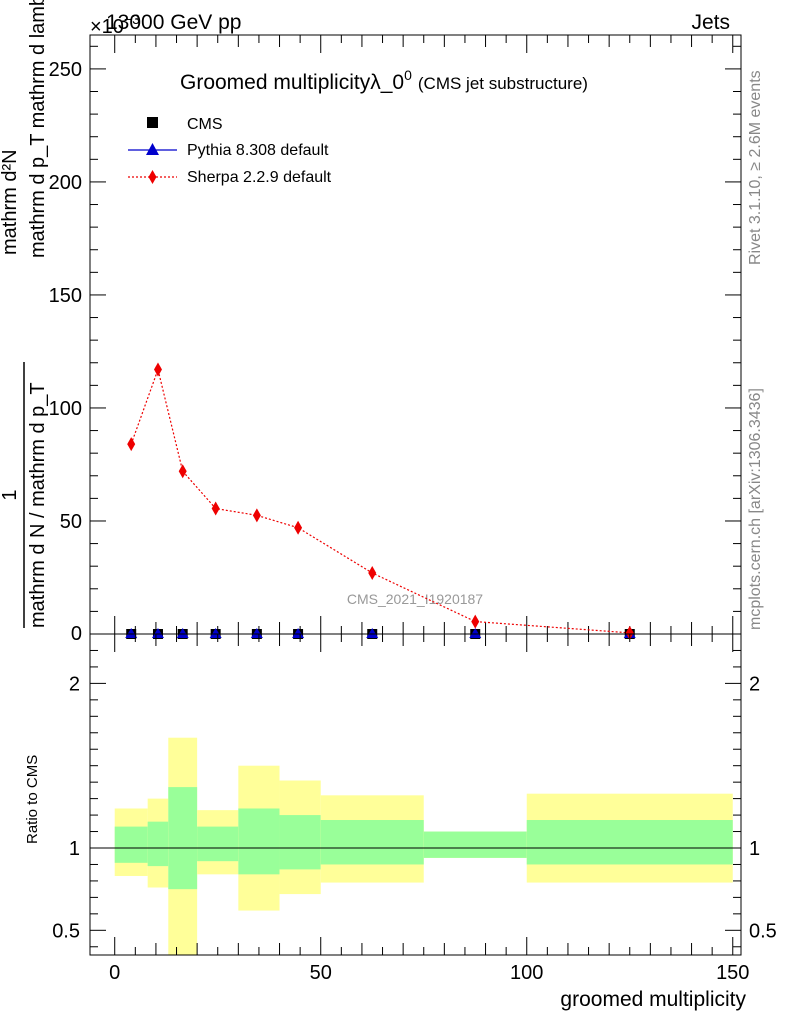 This screenshot has height=1024, width=786. What do you see at coordinates (71, 522) in the screenshot?
I see `main-y-tick-label: 50` at bounding box center [71, 522].